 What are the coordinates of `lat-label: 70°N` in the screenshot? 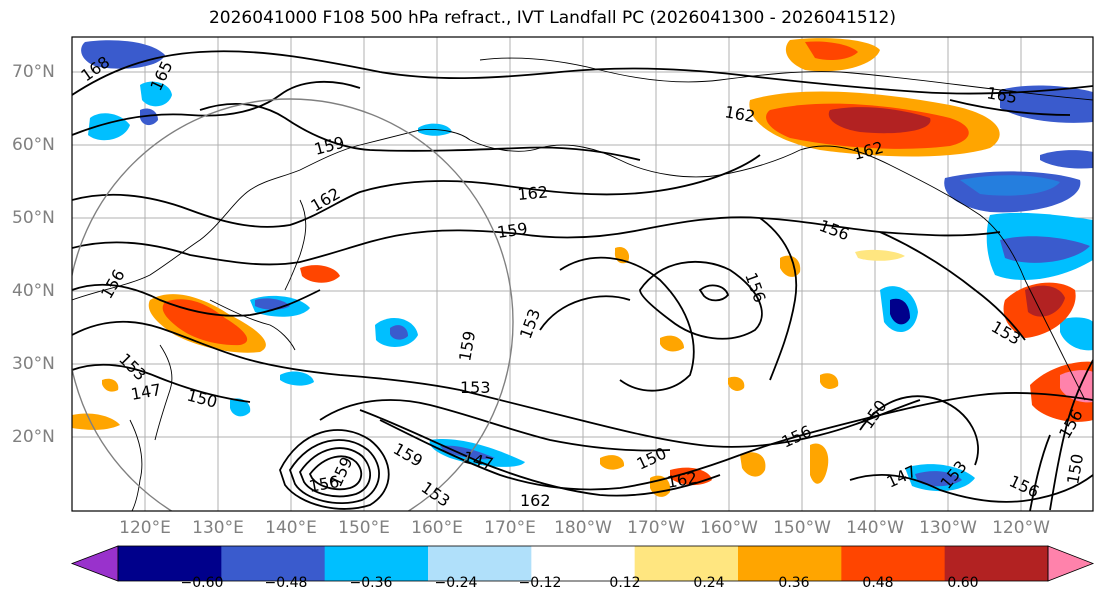 It's located at (33, 72).